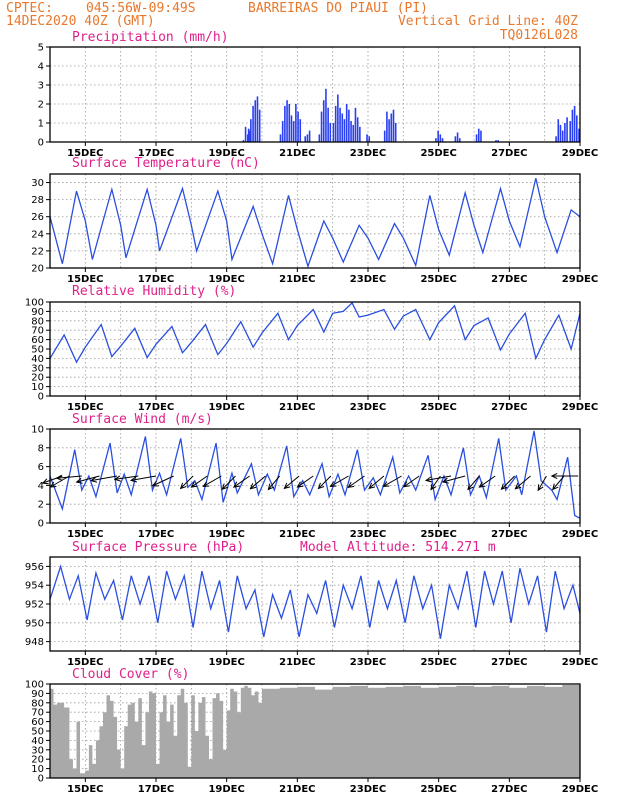  I want to click on humidity-xtick-label: 17DEC, so click(156, 407).